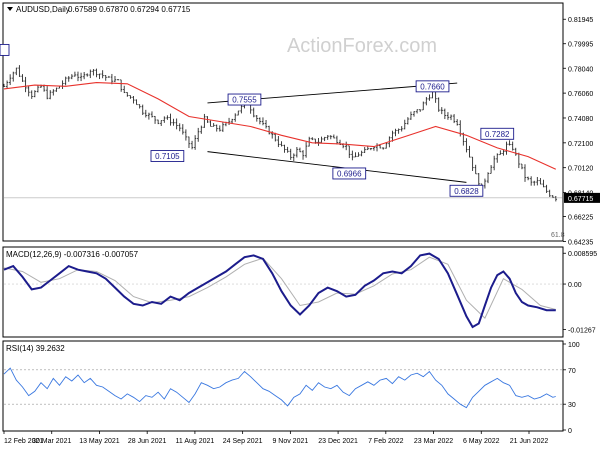 The width and height of the screenshot is (600, 455). Describe the element at coordinates (580, 169) in the screenshot. I see `price-y-tick-label: 0.70120` at that location.